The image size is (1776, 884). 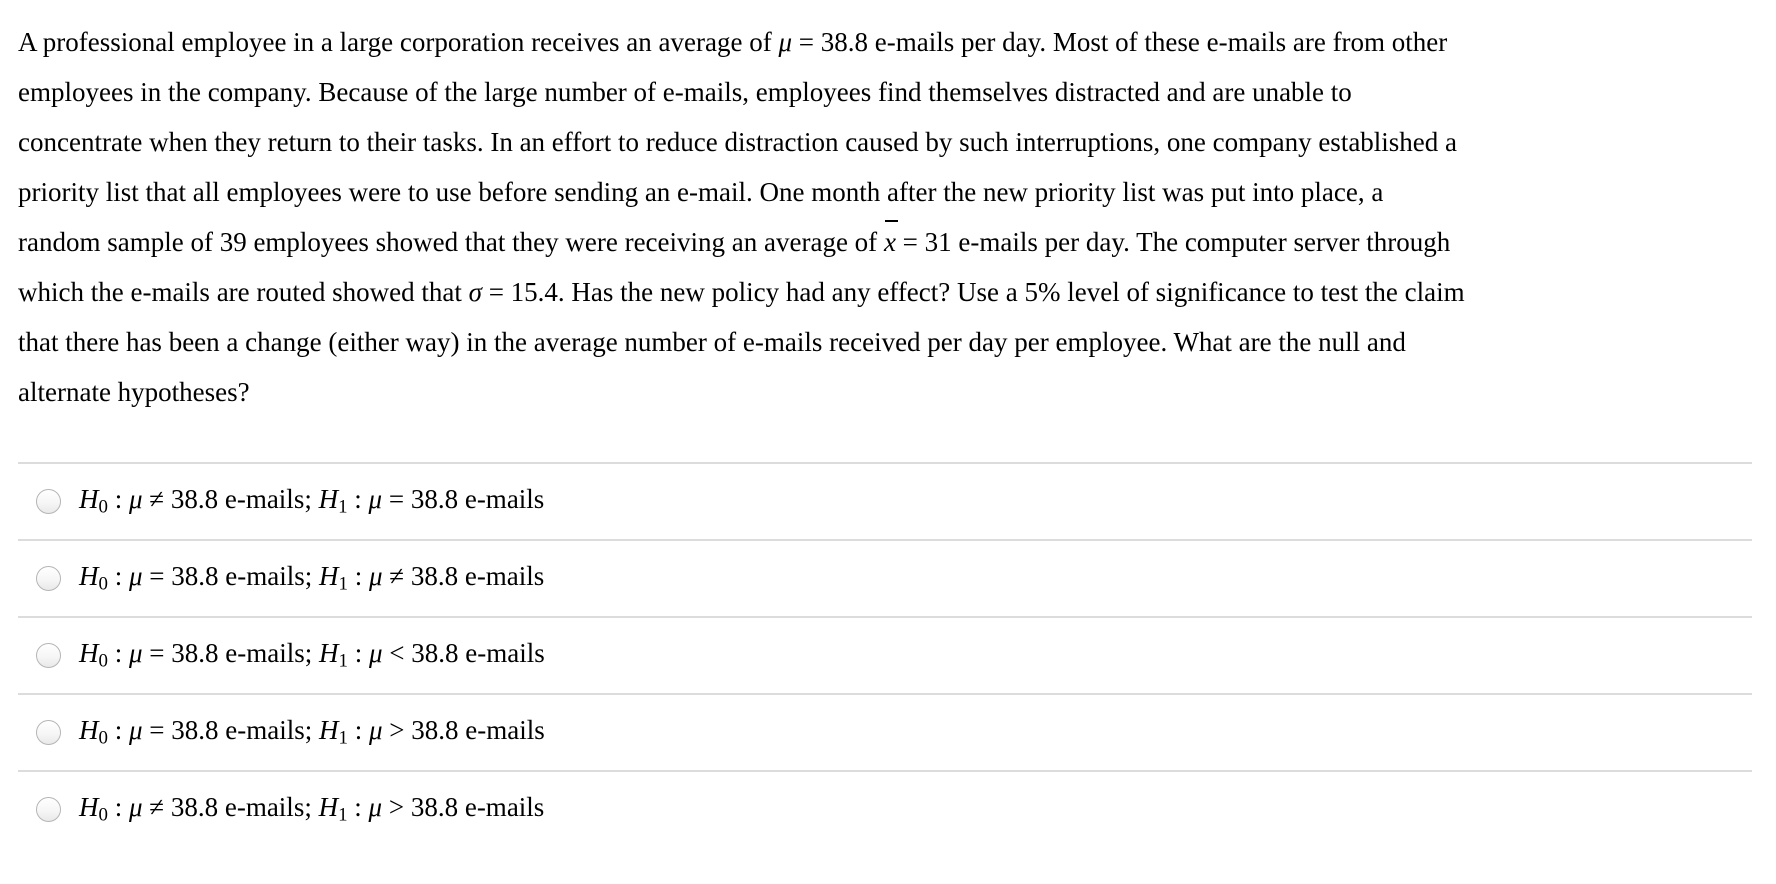 What do you see at coordinates (134, 392) in the screenshot?
I see `text-segment: alternate hypotheses?` at bounding box center [134, 392].